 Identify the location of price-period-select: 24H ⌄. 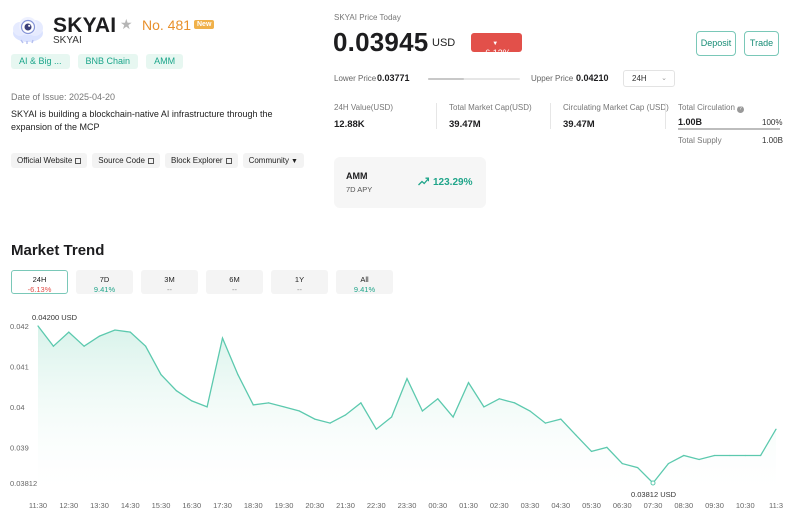
(649, 78).